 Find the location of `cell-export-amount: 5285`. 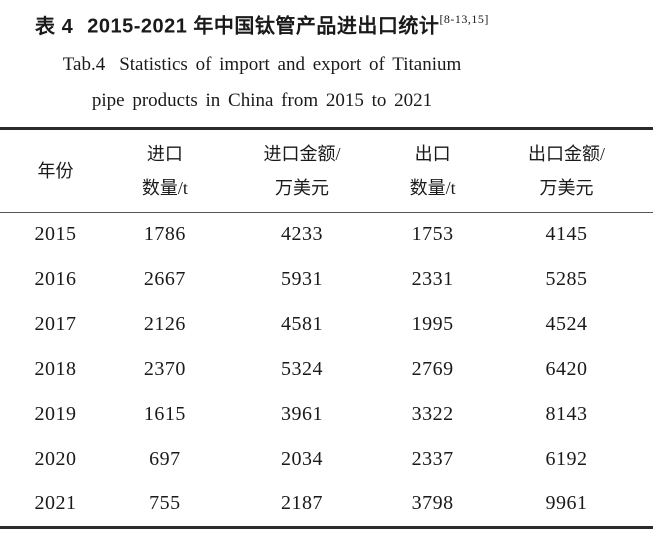

cell-export-amount: 5285 is located at coordinates (566, 279).